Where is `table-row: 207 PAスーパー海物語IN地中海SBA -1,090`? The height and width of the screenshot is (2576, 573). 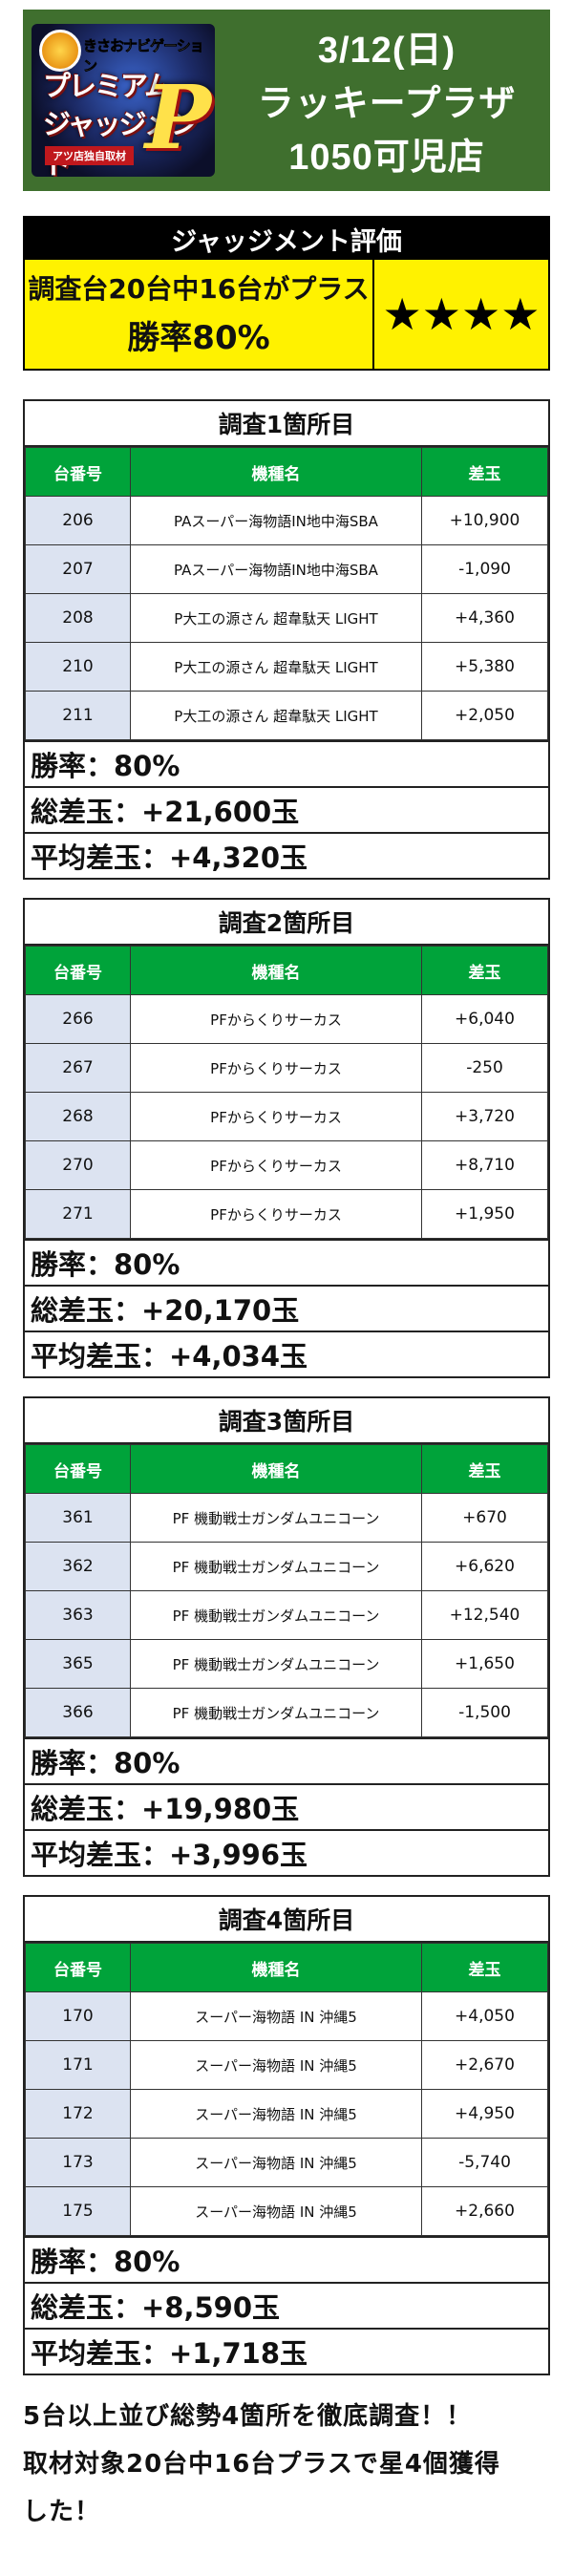
table-row: 207 PAスーパー海物語IN地中海SBA -1,090 is located at coordinates (286, 569).